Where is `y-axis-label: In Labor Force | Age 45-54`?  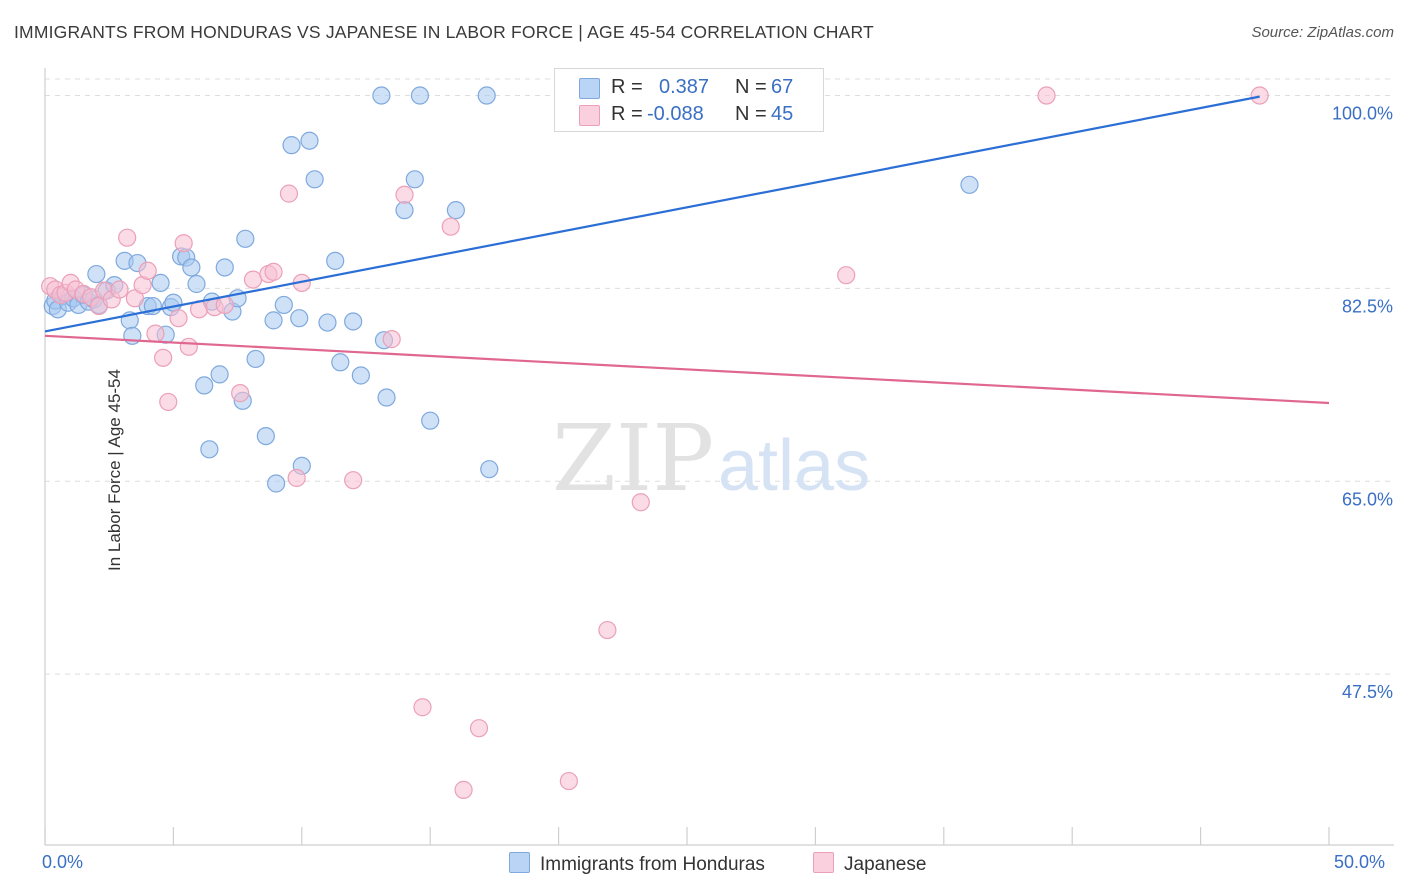
y-axis-label: In Labor Force | Age 45-54 is located at coordinates (114, 470).